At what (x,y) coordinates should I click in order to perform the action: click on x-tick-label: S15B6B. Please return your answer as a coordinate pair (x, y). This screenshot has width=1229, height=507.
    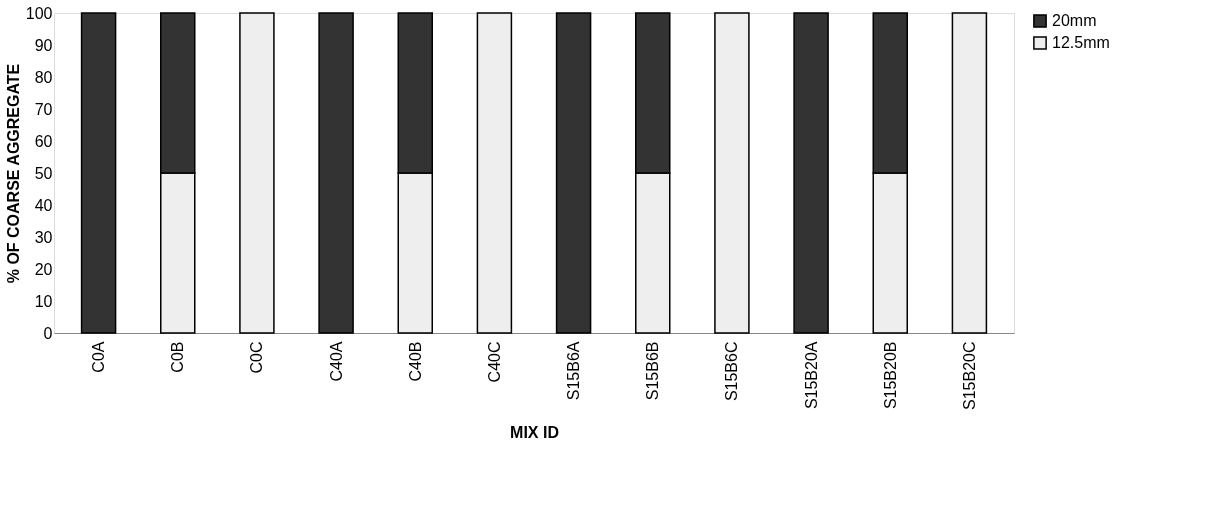
    Looking at the image, I should click on (653, 371).